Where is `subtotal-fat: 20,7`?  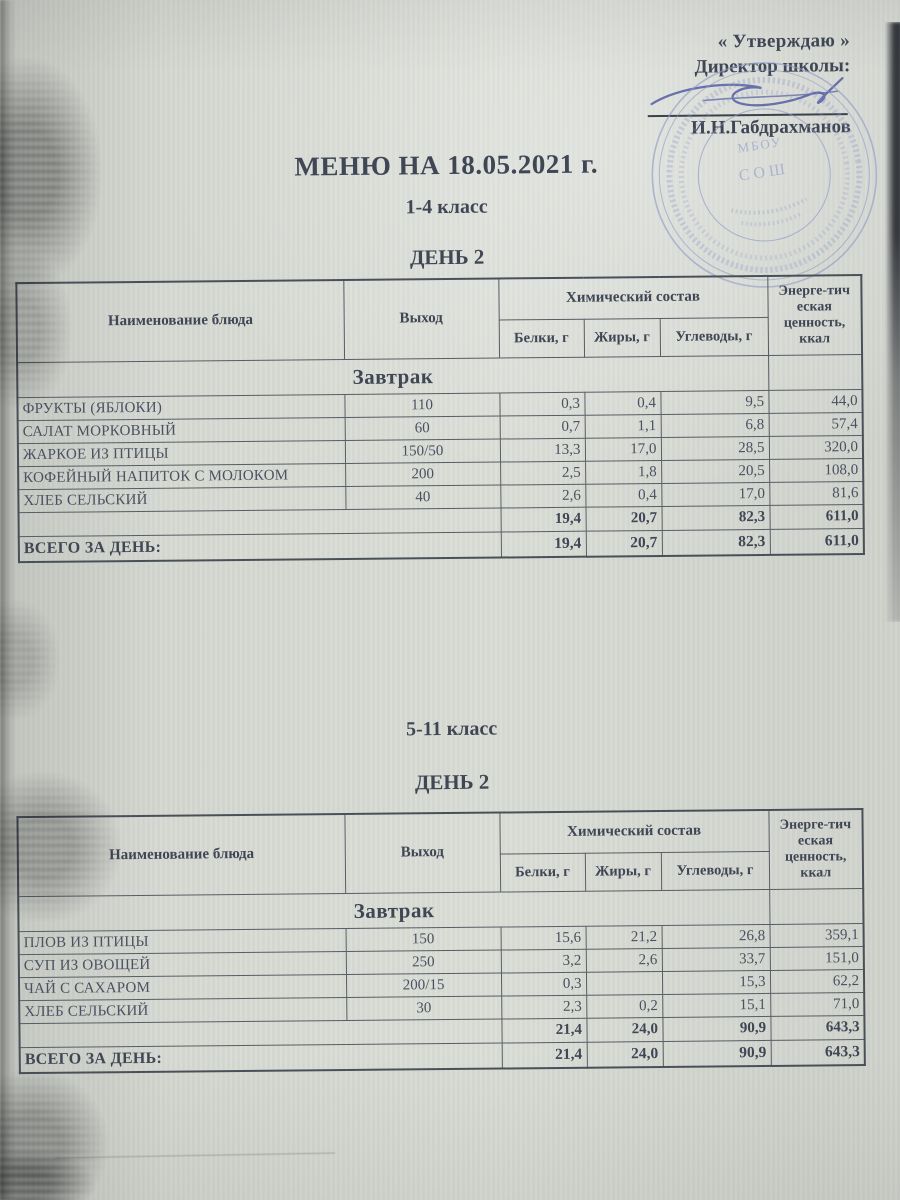
subtotal-fat: 20,7 is located at coordinates (623, 519).